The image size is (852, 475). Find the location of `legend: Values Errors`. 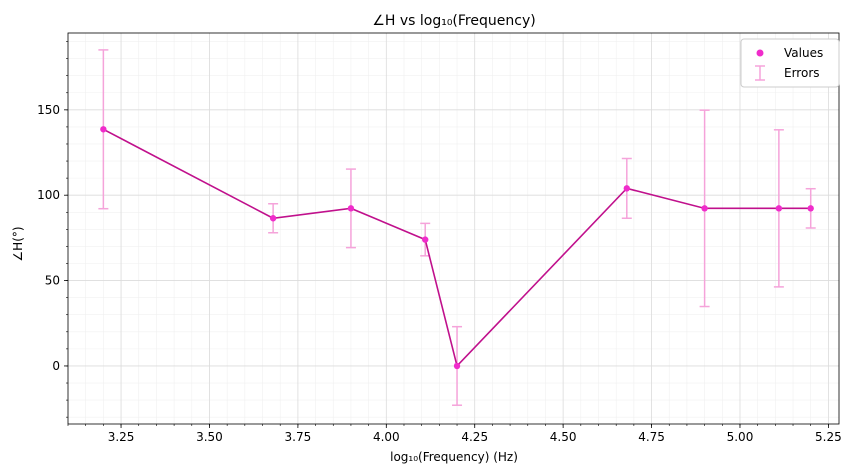

legend: Values Errors is located at coordinates (790, 63).